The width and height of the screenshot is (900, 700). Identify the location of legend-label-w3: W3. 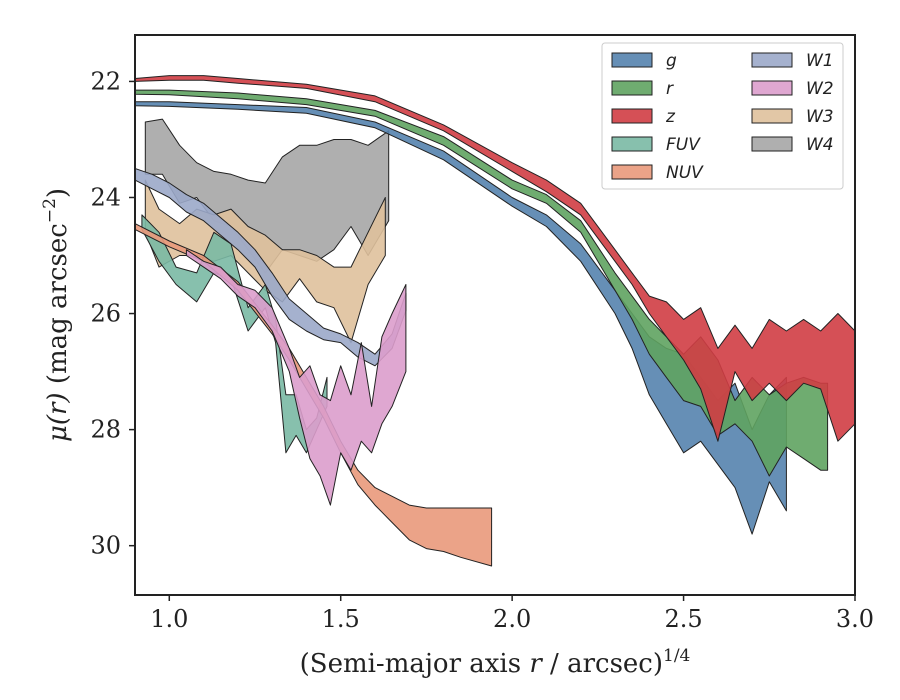
(820, 117).